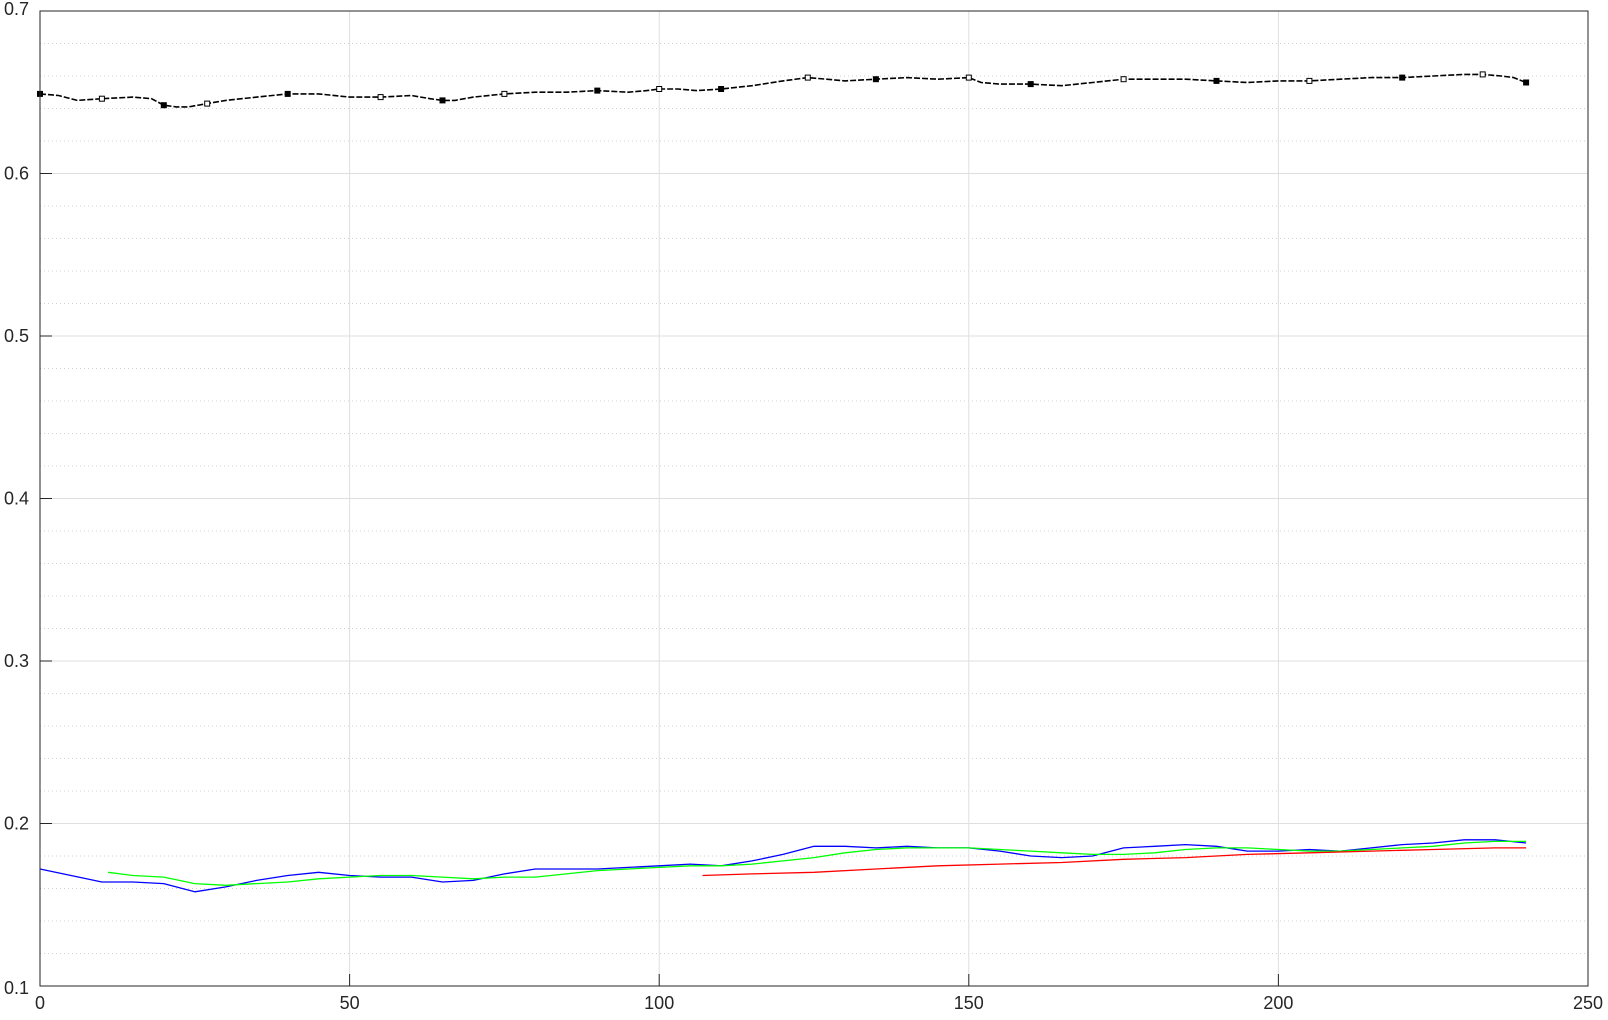 This screenshot has width=1608, height=1020. I want to click on x-tick-label: 100, so click(659, 1003).